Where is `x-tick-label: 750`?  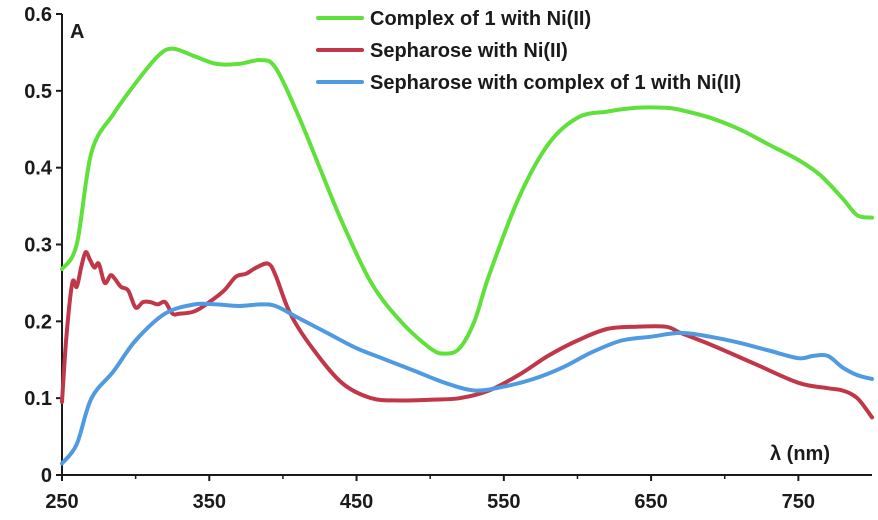 x-tick-label: 750 is located at coordinates (798, 502).